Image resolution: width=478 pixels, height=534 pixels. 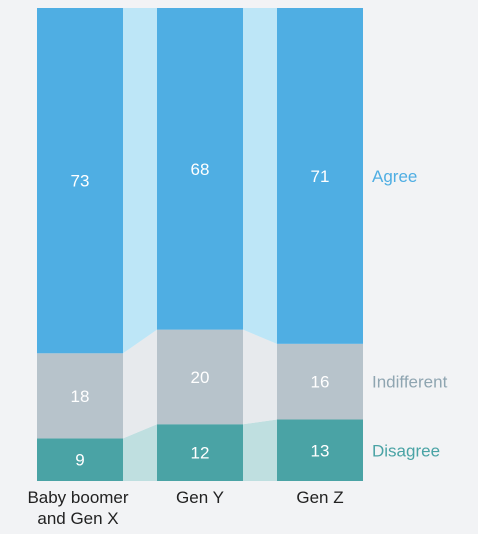 I want to click on bar-segment-indifferent-baby-boomer-and-gen-x, so click(x=80, y=396).